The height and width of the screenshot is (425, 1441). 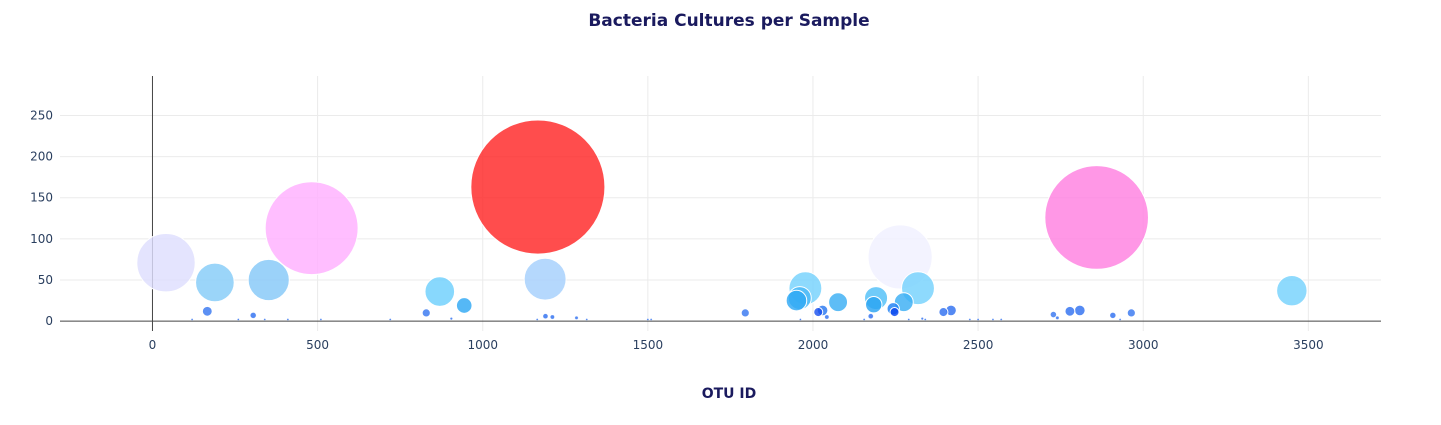 What do you see at coordinates (1308, 345) in the screenshot?
I see `x-tick-label: 3500` at bounding box center [1308, 345].